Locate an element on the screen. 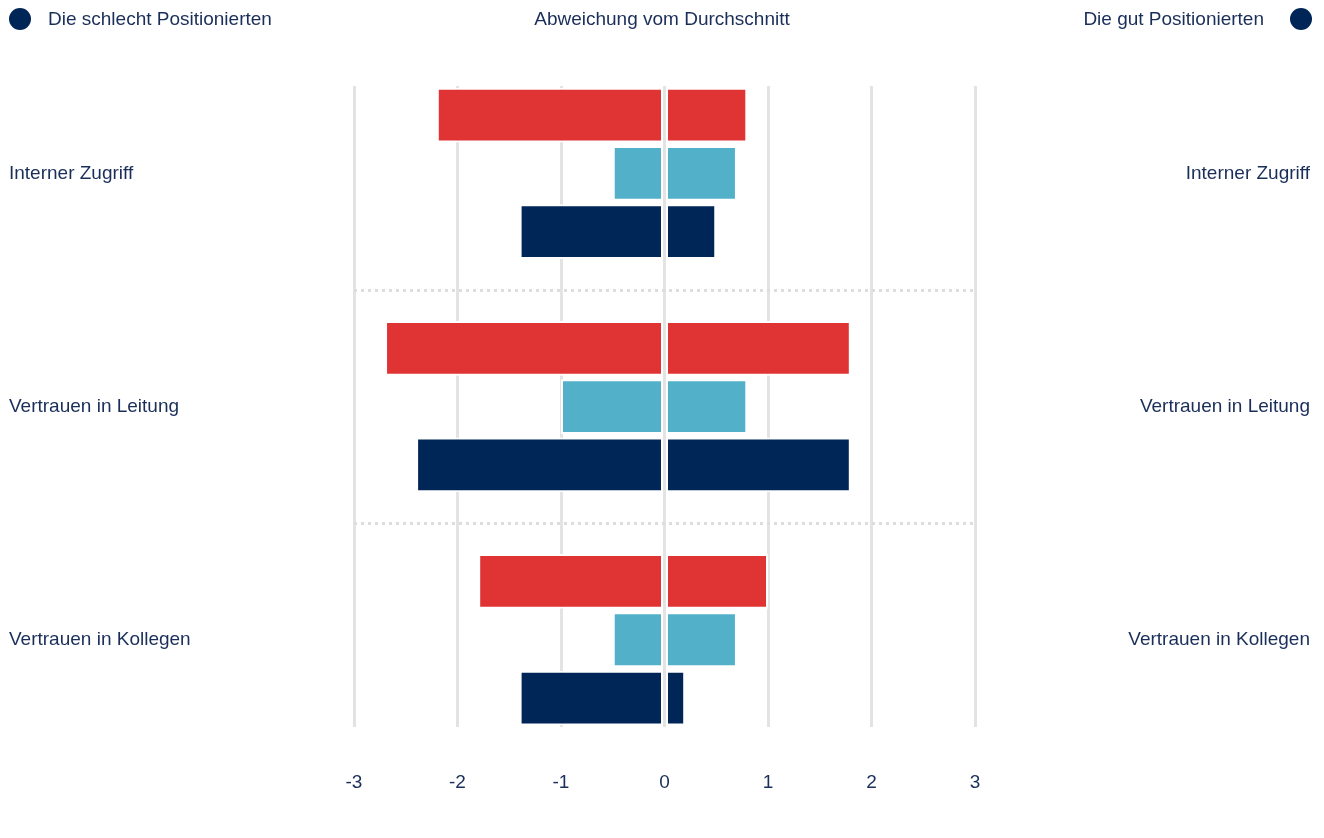  y-tick-label: Interner Zugriff is located at coordinates (1248, 172).